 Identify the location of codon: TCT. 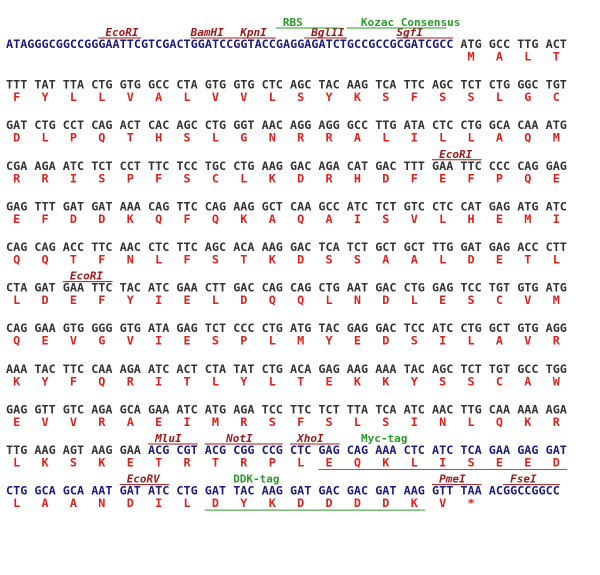
(215, 328).